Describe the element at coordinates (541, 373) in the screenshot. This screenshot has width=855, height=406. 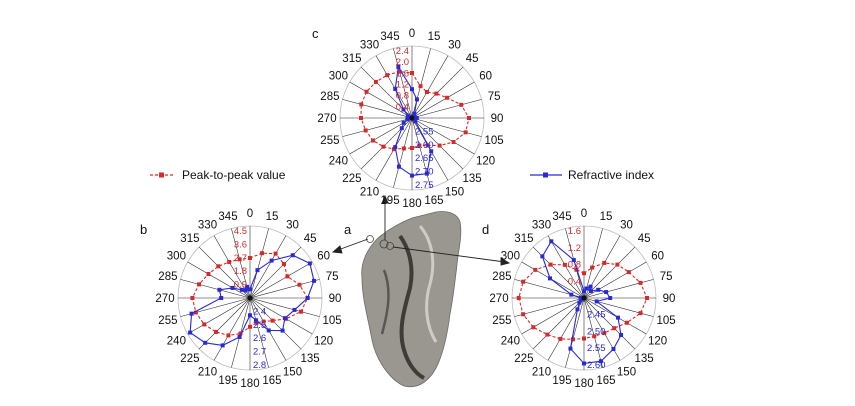
I see `angle-tick-label: 210` at that location.